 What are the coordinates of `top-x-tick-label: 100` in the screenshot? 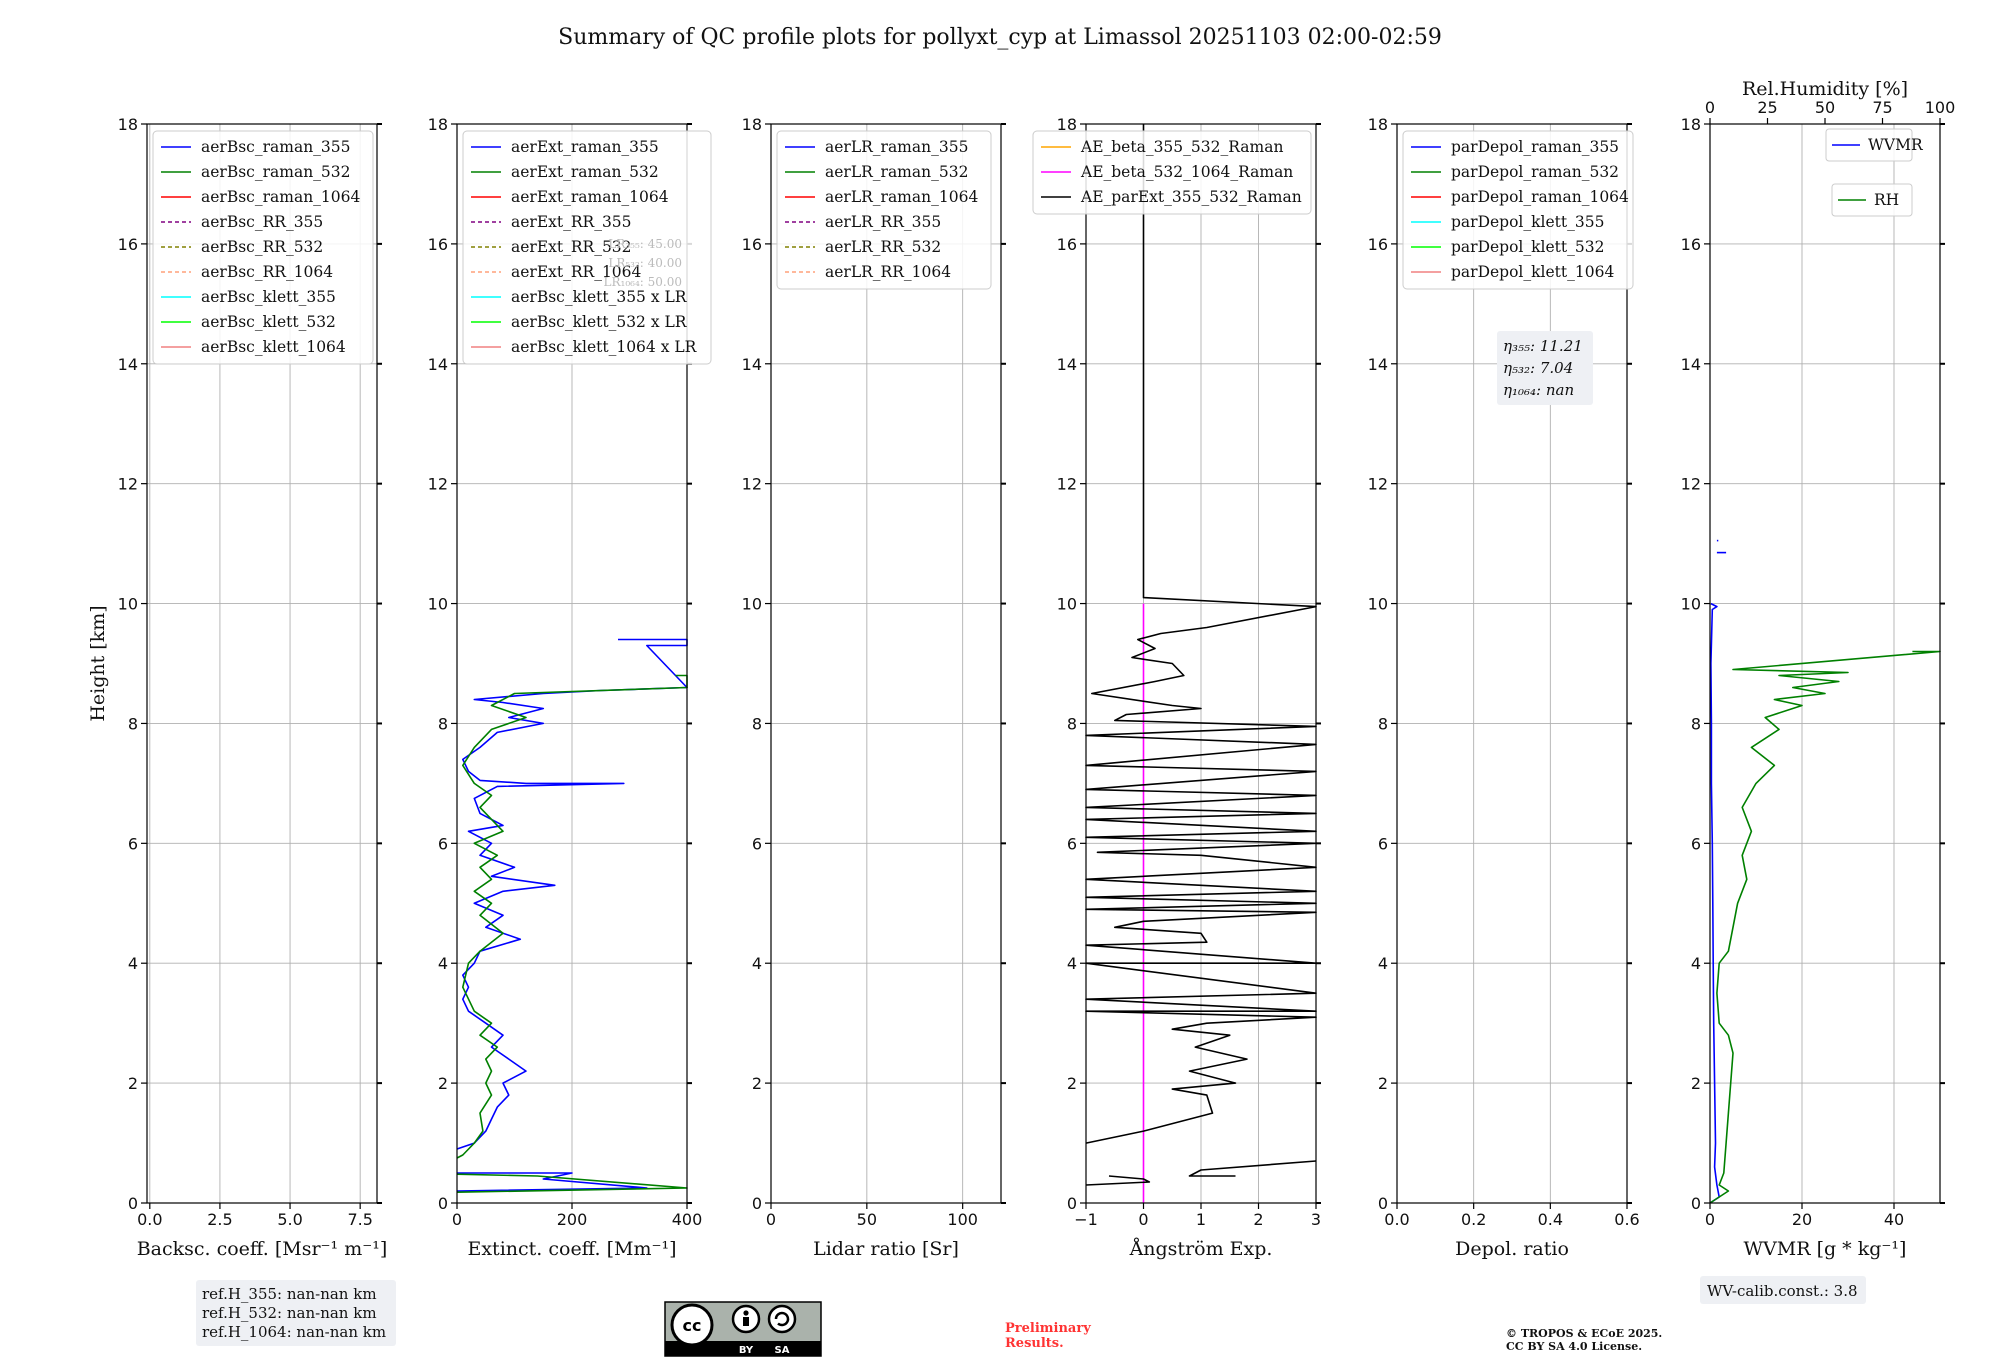 It's located at (1940, 107).